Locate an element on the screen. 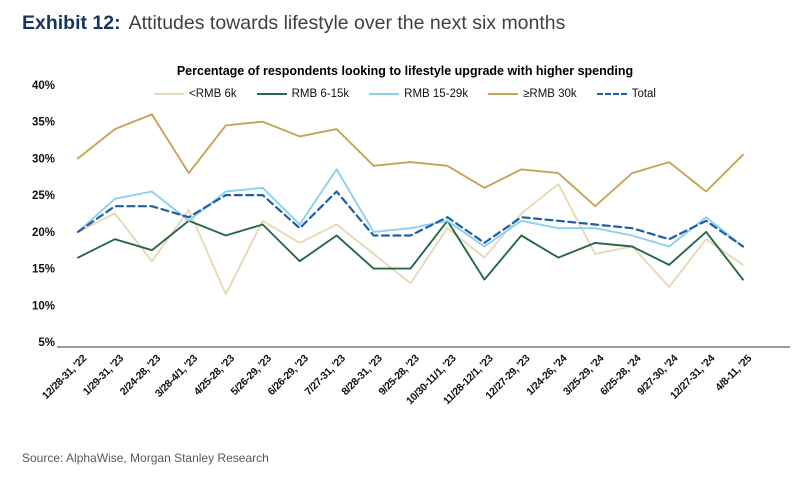 This screenshot has height=488, width=806. legend-label: RMB 15-29k is located at coordinates (436, 94).